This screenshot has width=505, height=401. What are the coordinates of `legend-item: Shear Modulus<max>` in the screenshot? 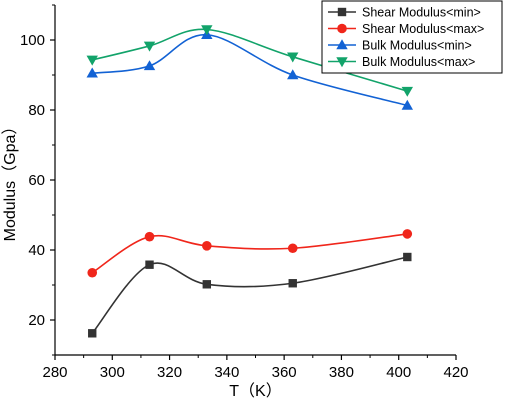 It's located at (406, 29).